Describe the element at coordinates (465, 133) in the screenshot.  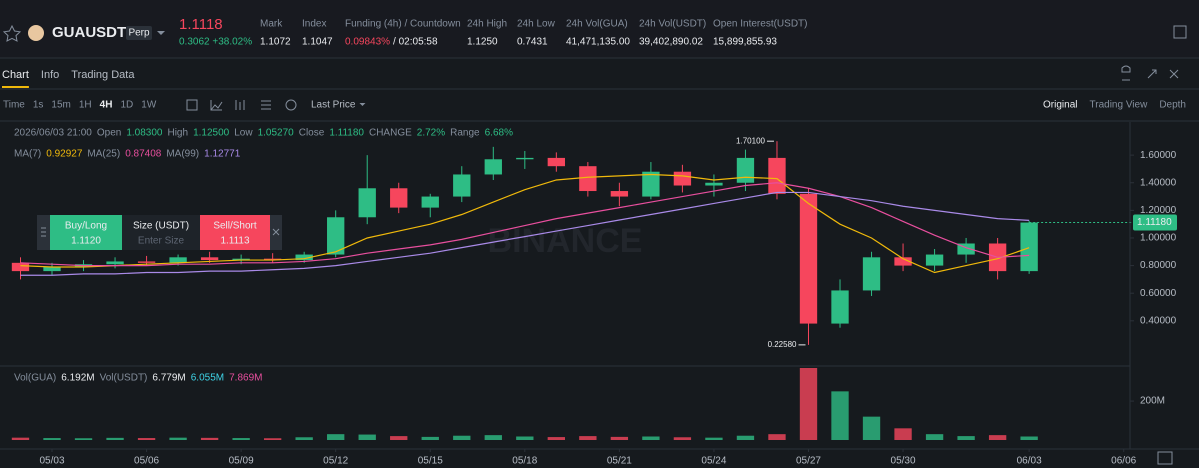
I see `info-label: Range` at that location.